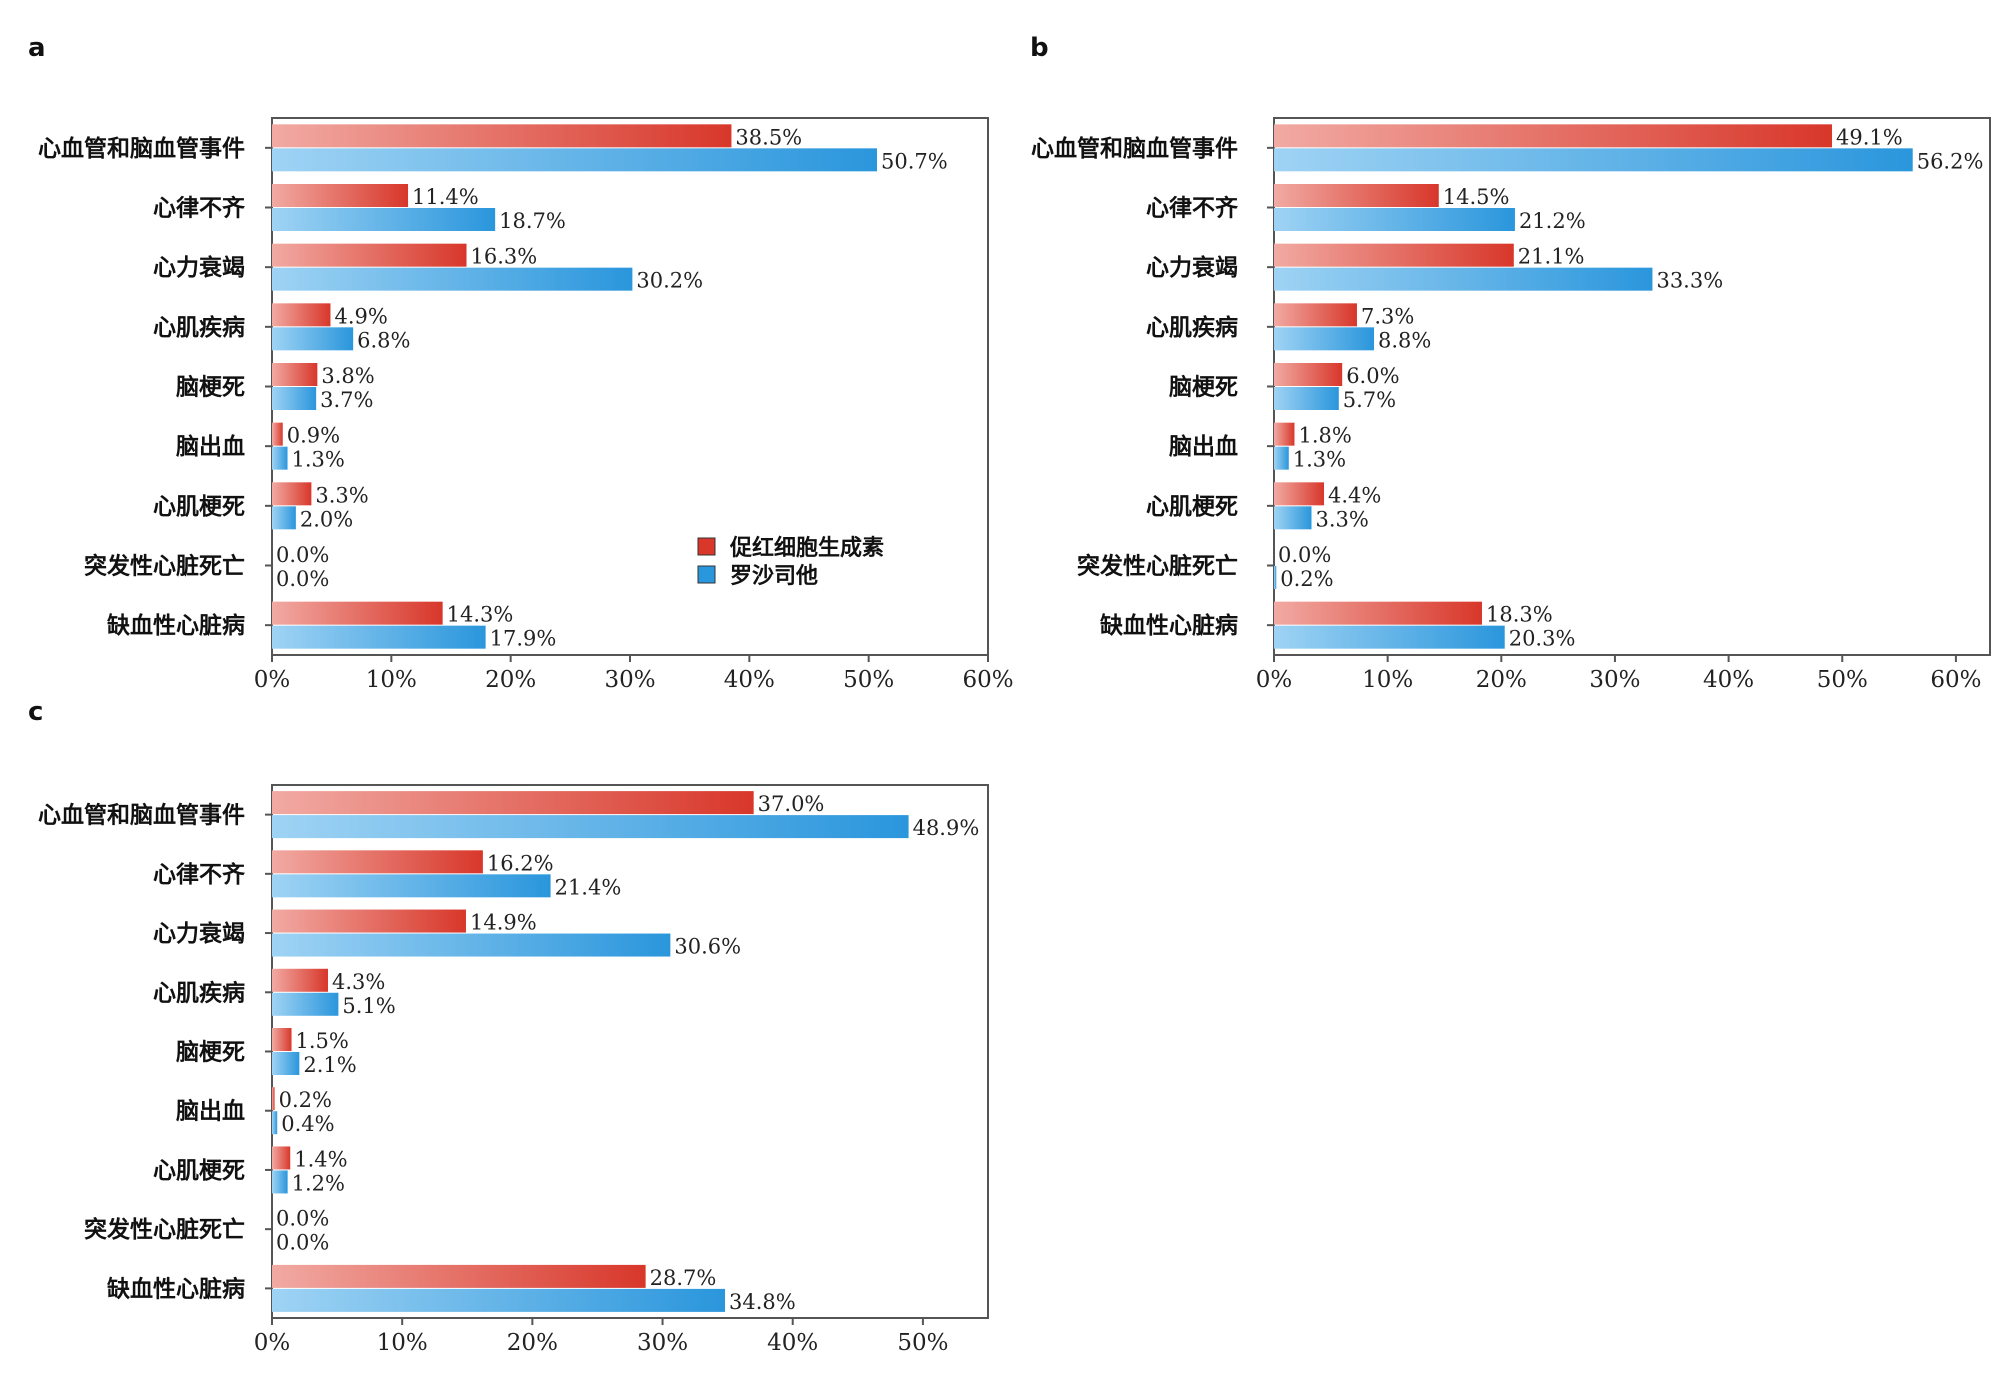  What do you see at coordinates (307, 1124) in the screenshot?
I see `data-label-roxadustat: 0.4%` at bounding box center [307, 1124].